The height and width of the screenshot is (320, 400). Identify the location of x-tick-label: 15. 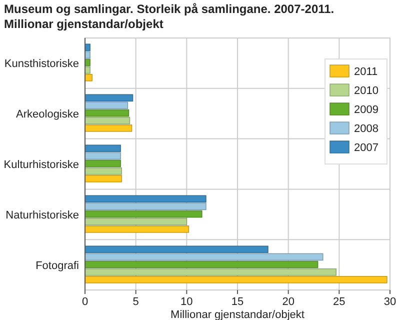
(237, 302).